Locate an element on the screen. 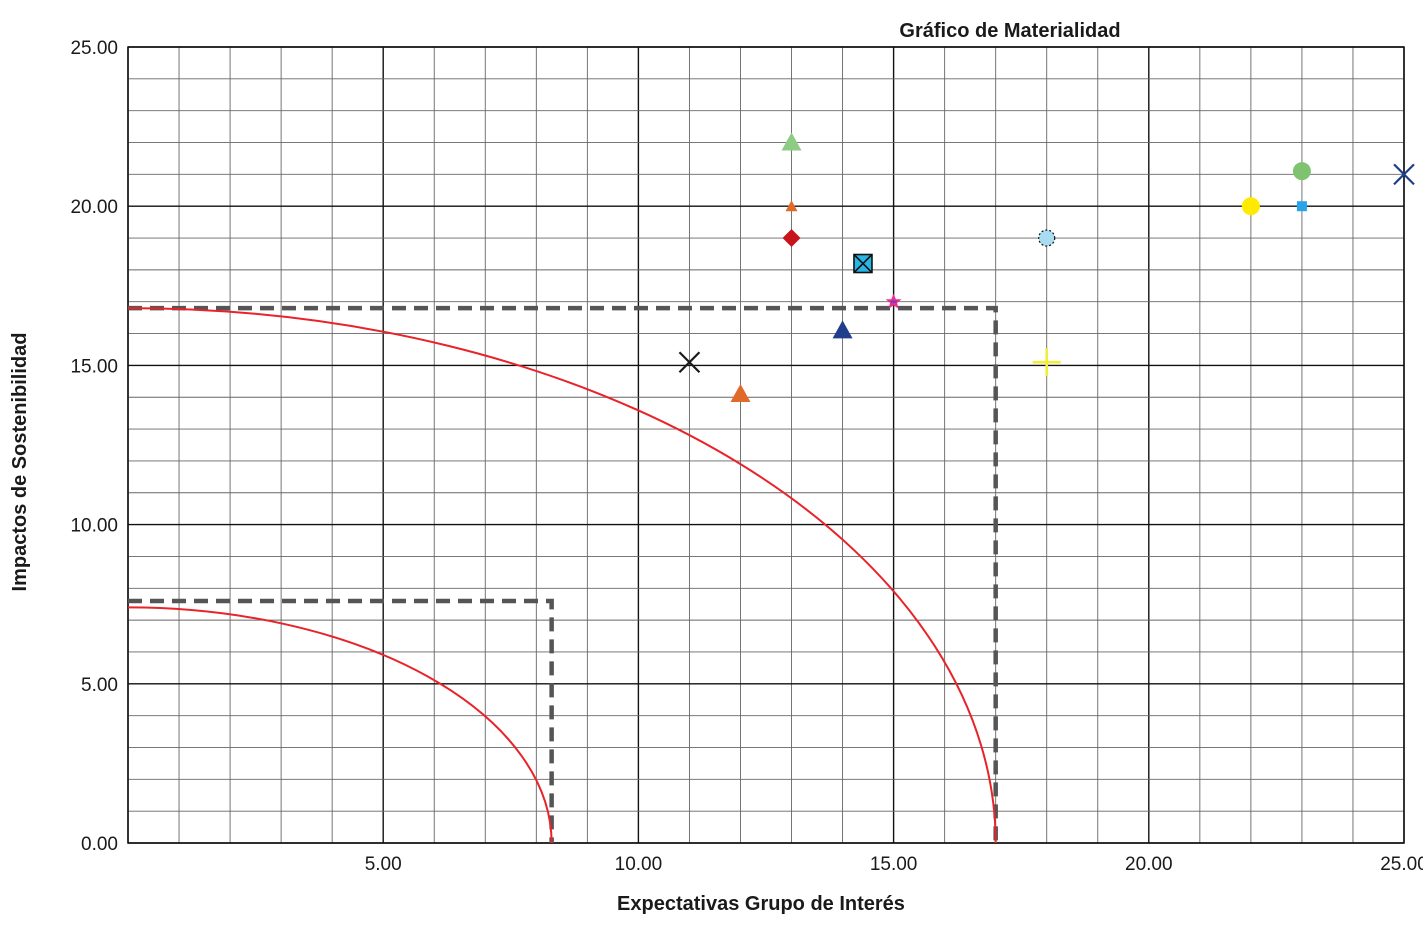  x-axis-label: Expectativas Grupo de Interés is located at coordinates (761, 904).